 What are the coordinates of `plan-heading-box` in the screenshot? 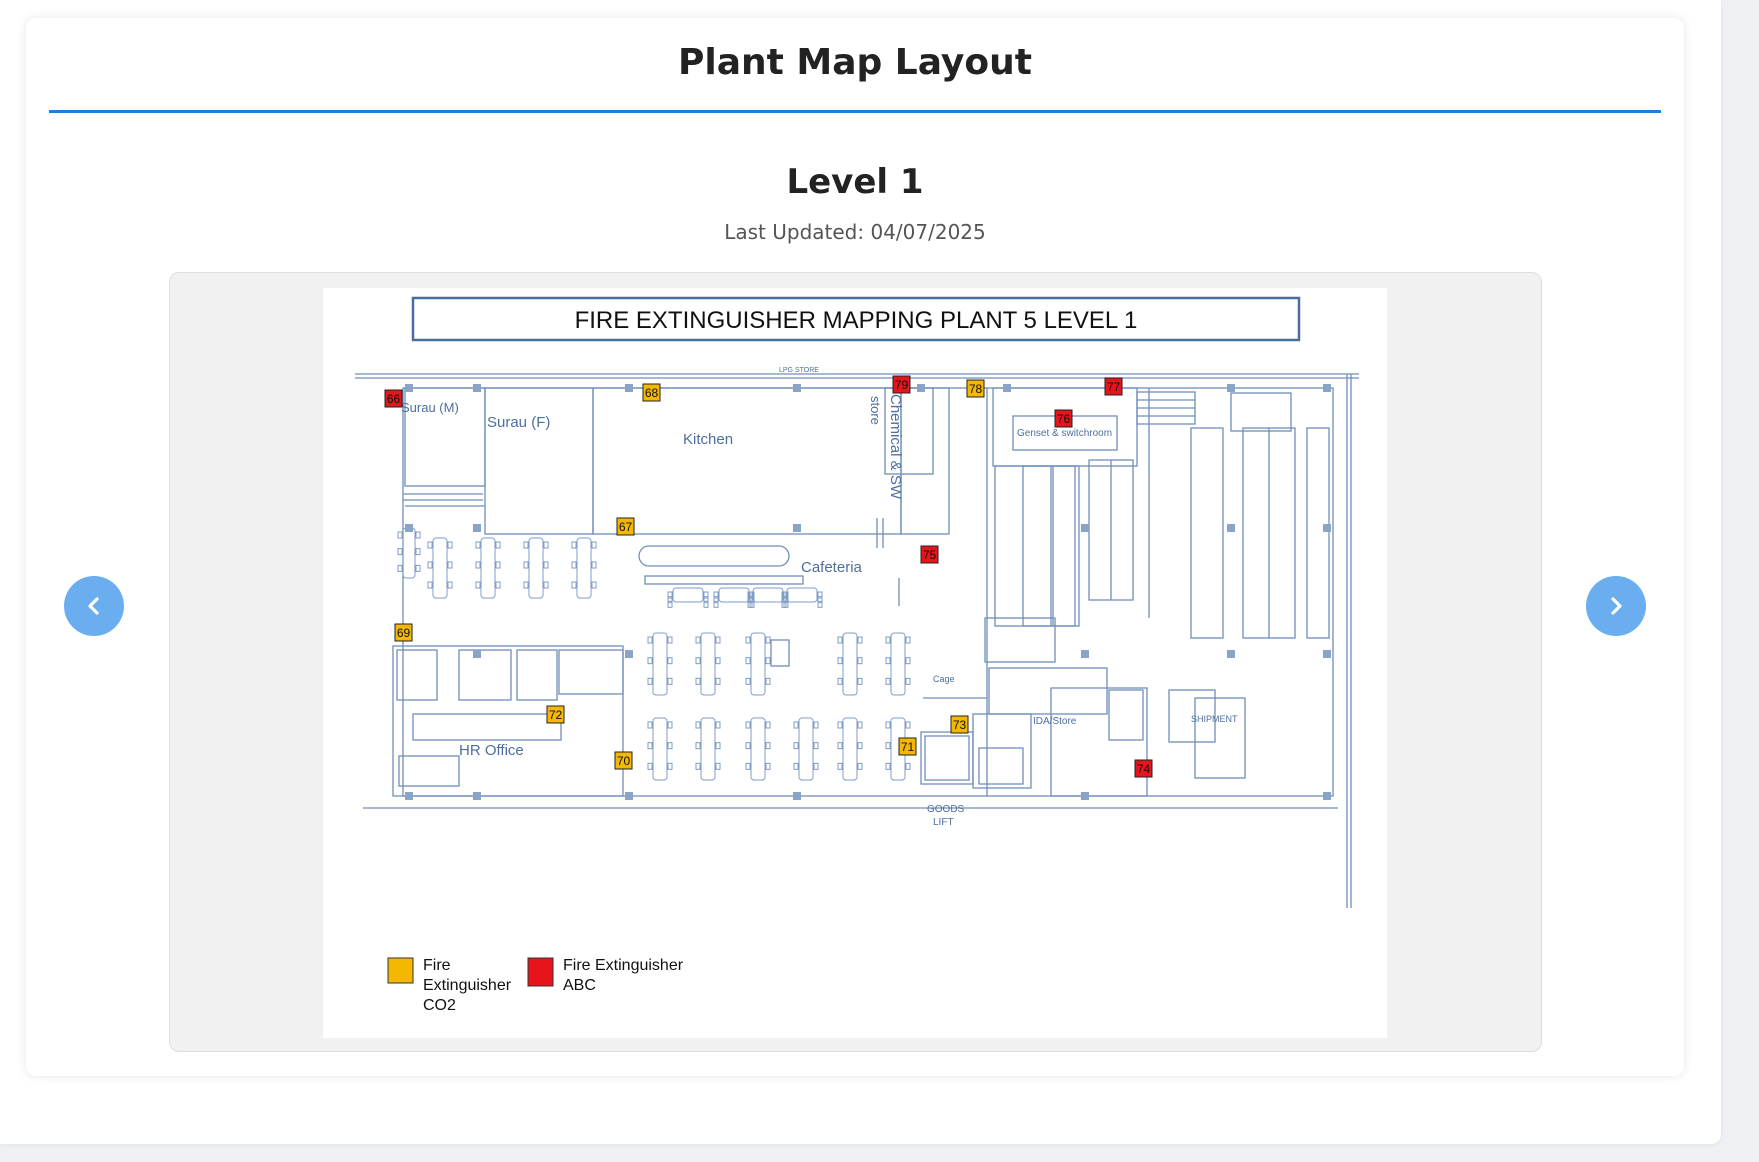 It's located at (856, 319).